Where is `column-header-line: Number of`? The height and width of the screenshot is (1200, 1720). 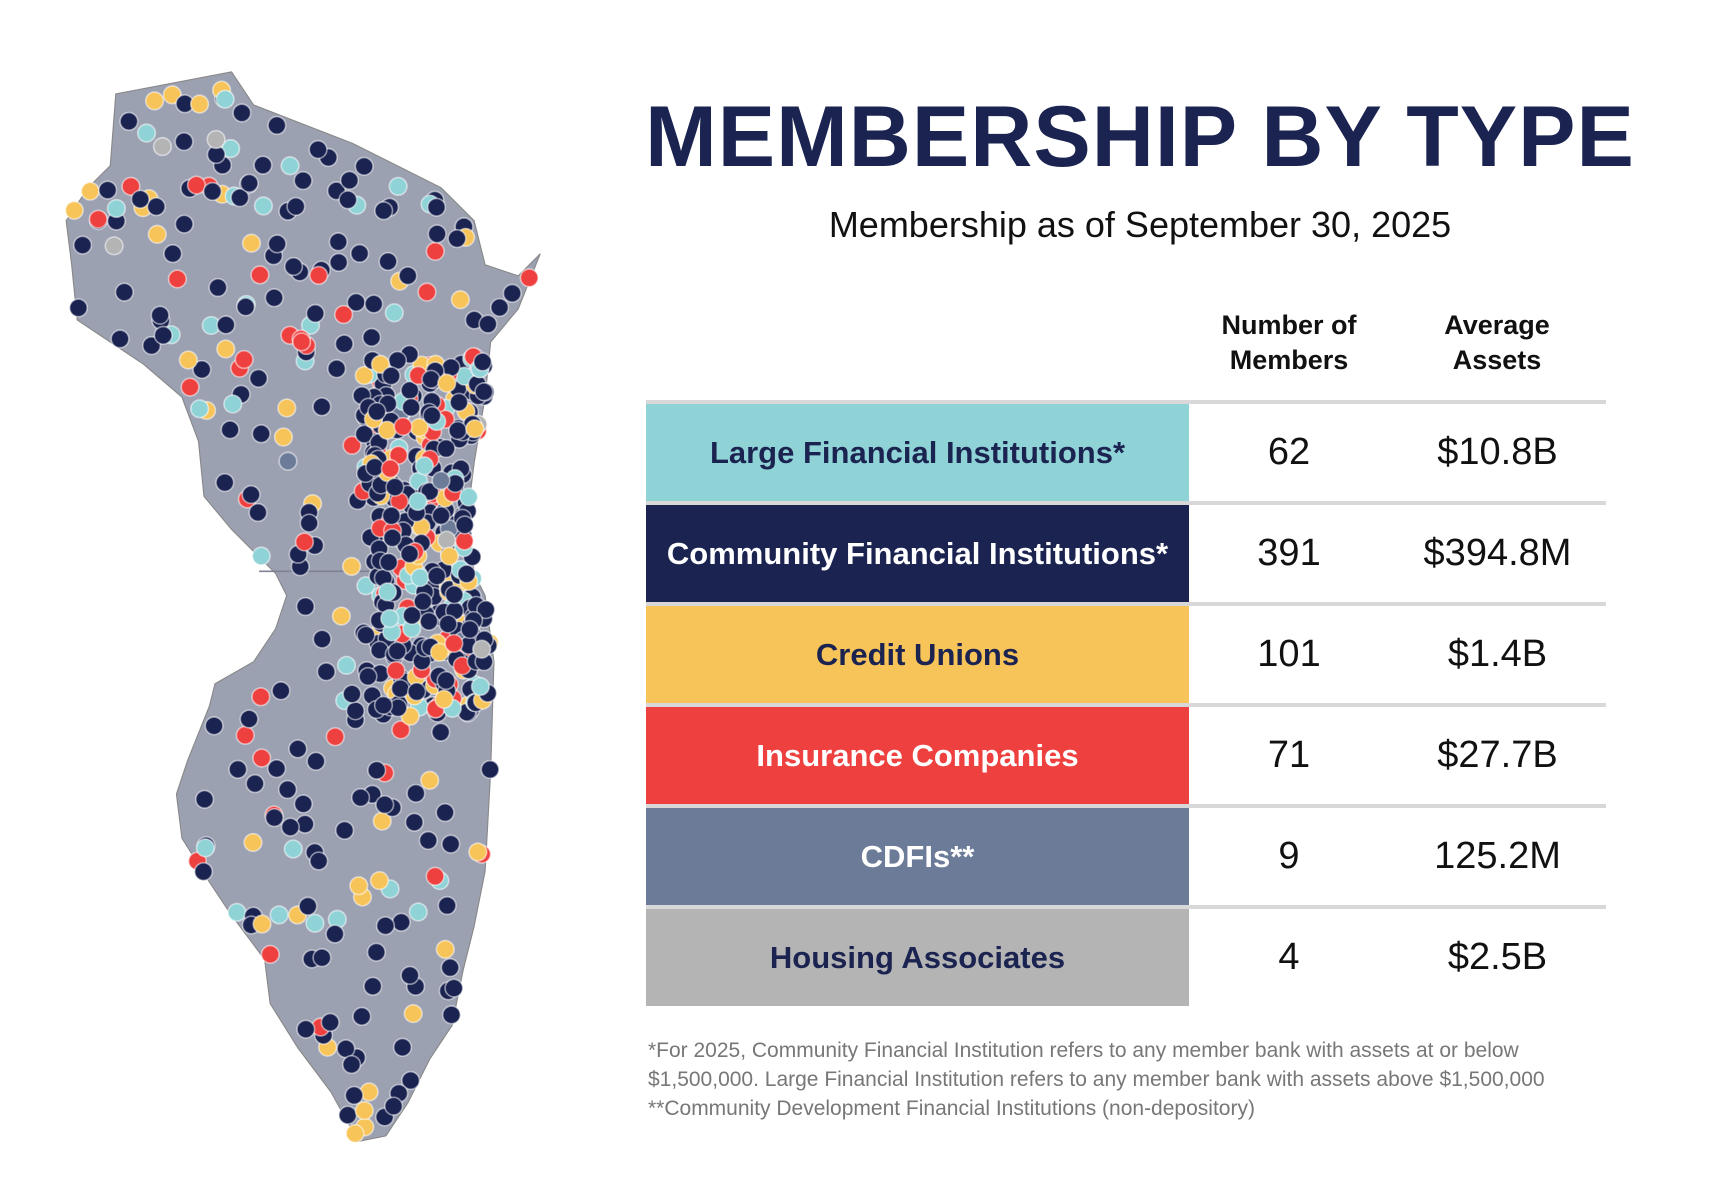 column-header-line: Number of is located at coordinates (1289, 325).